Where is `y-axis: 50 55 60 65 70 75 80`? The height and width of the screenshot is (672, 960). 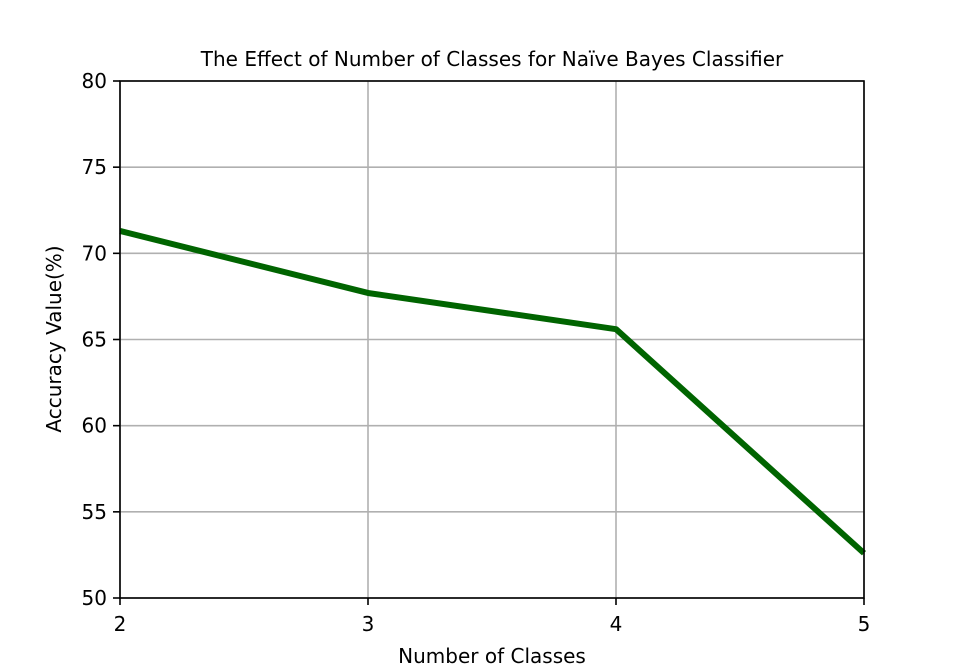
y-axis: 50 55 60 65 70 75 80 is located at coordinates (101, 339).